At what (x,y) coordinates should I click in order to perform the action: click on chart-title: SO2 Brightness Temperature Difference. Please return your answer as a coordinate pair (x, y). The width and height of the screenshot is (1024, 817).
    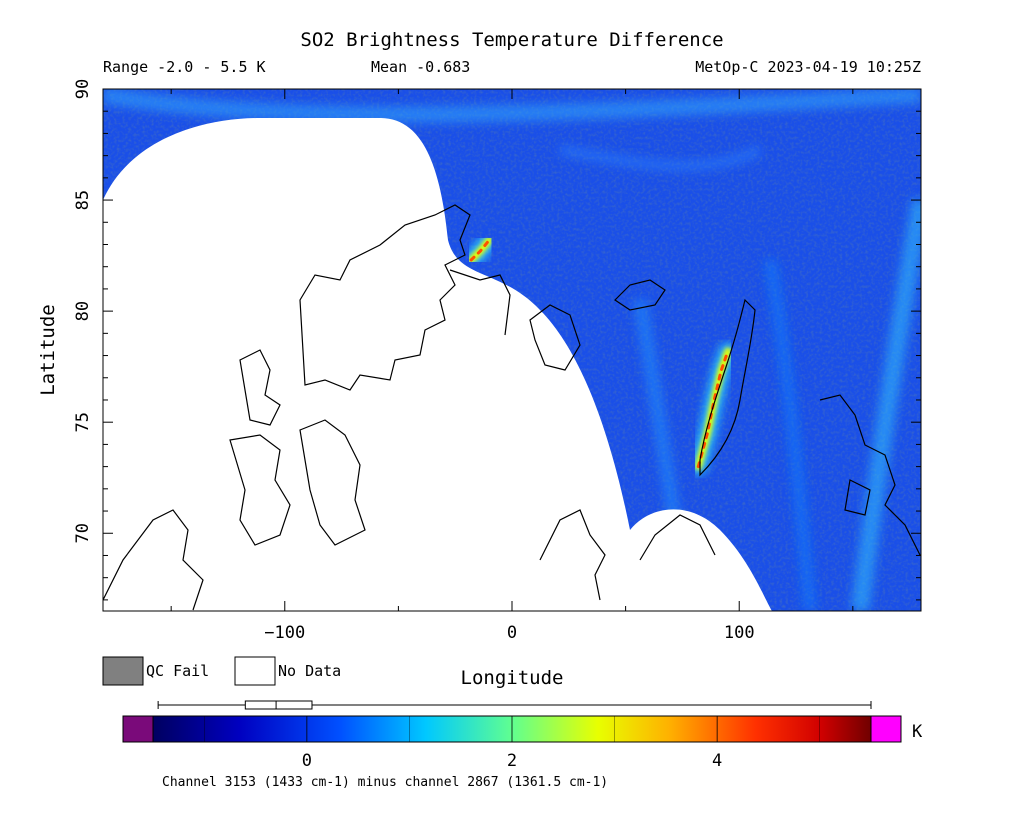
    Looking at the image, I should click on (511, 40).